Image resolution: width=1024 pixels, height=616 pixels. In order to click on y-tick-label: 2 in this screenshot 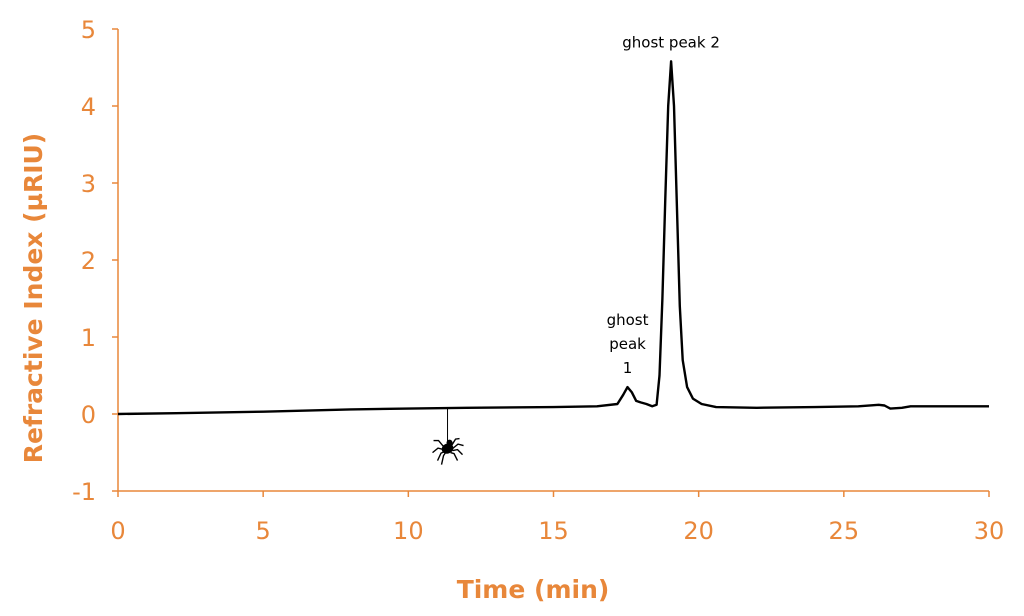, I will do `click(88, 261)`.